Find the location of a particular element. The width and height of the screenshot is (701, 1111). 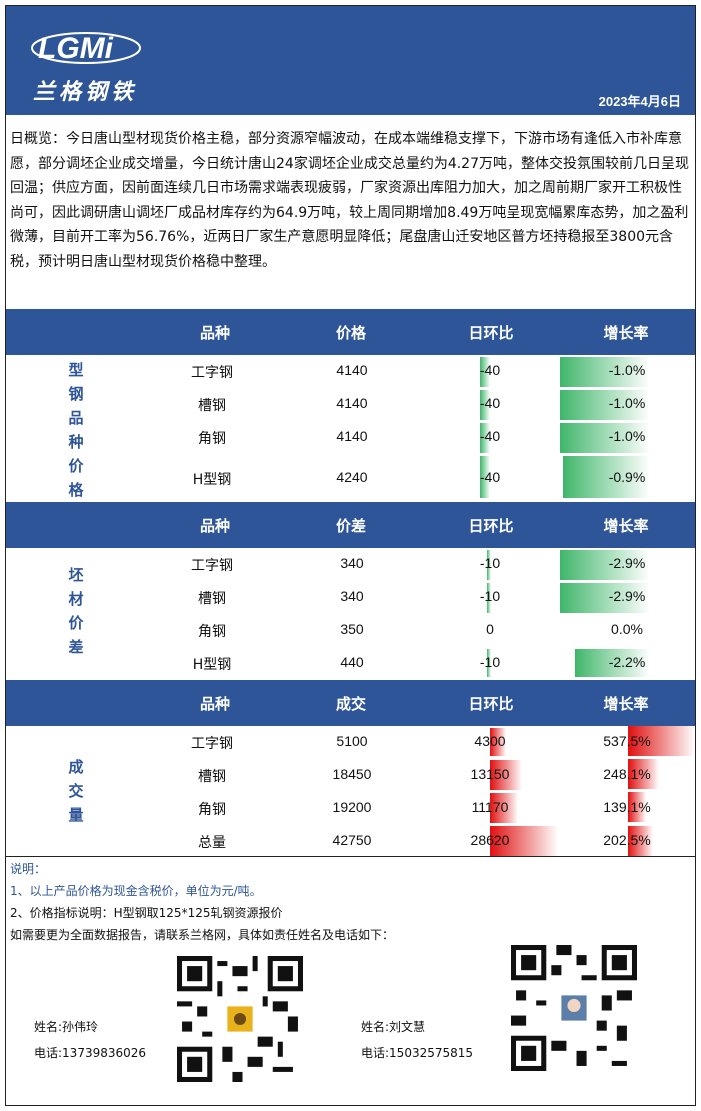

table-cell: 5100 is located at coordinates (352, 741).